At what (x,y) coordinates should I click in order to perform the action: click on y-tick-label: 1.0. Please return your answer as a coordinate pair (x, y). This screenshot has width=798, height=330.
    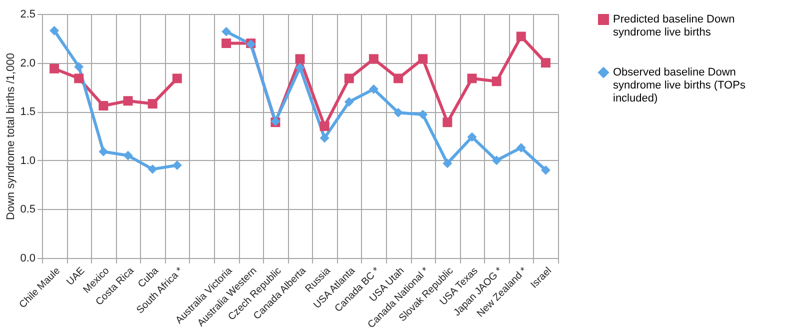
    Looking at the image, I should click on (28, 160).